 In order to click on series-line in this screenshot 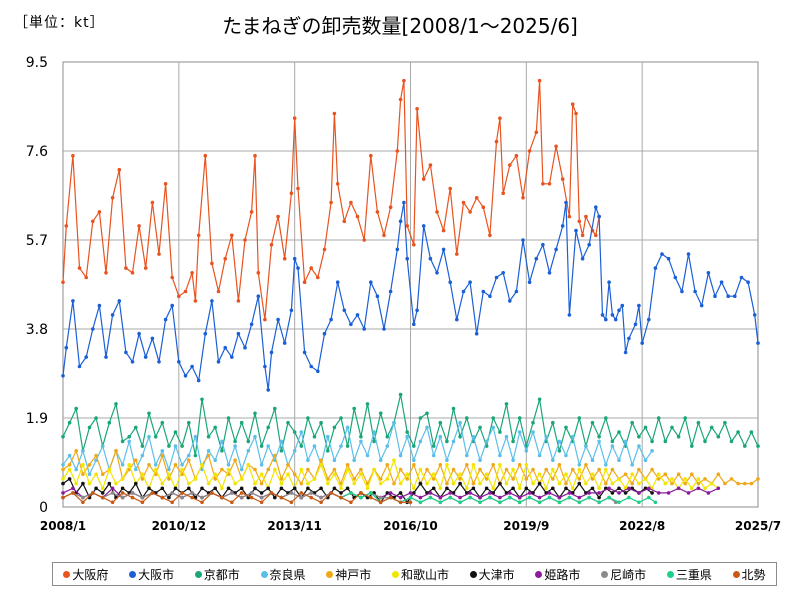, I will do `click(236, 498)`.